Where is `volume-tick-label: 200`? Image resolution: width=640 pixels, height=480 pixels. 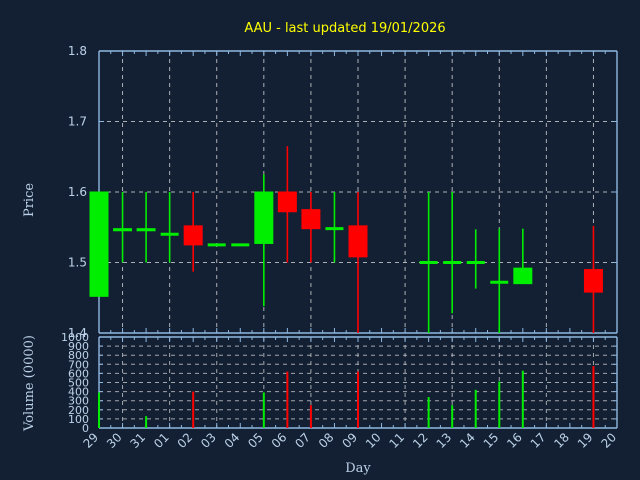
volume-tick-label: 200 is located at coordinates (78, 410).